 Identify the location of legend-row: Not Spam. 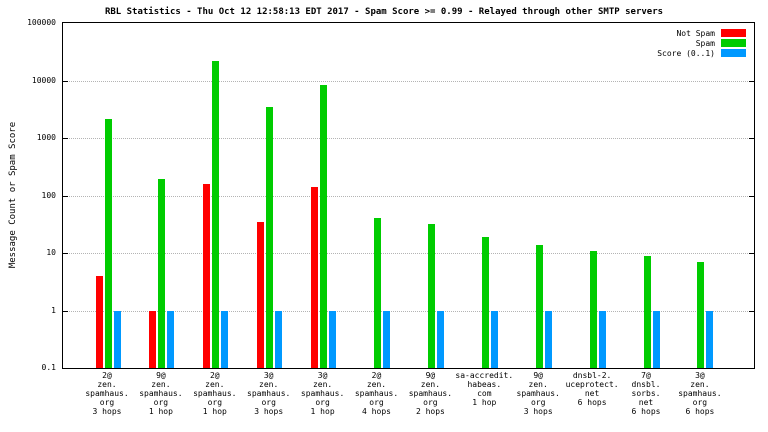
(701, 33).